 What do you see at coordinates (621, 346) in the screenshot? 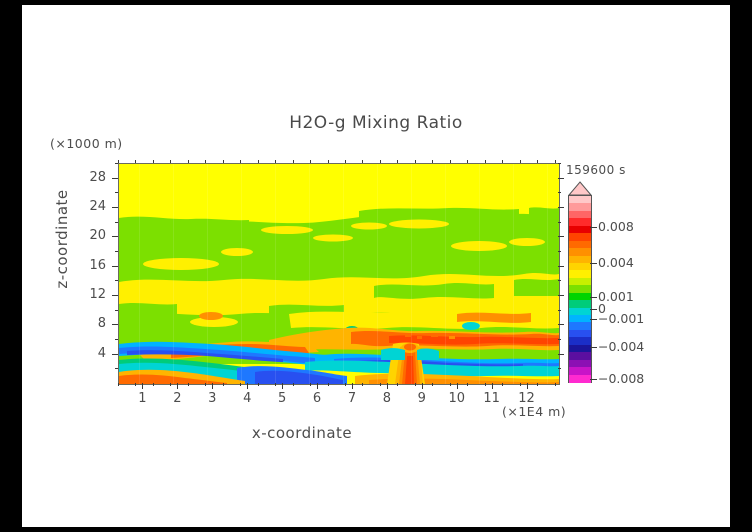
I see `colorbar-tick-label: −0.004` at bounding box center [621, 346].